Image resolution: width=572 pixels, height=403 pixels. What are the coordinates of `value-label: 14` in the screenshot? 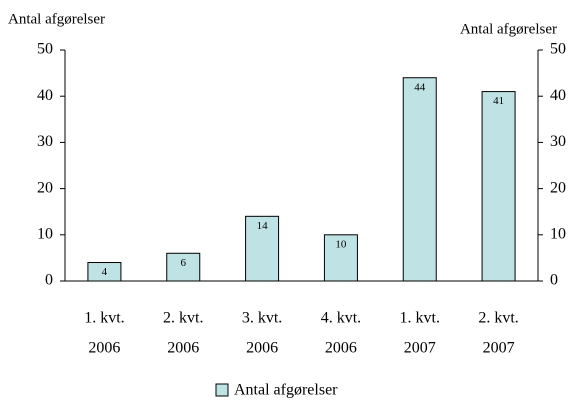 It's located at (263, 226).